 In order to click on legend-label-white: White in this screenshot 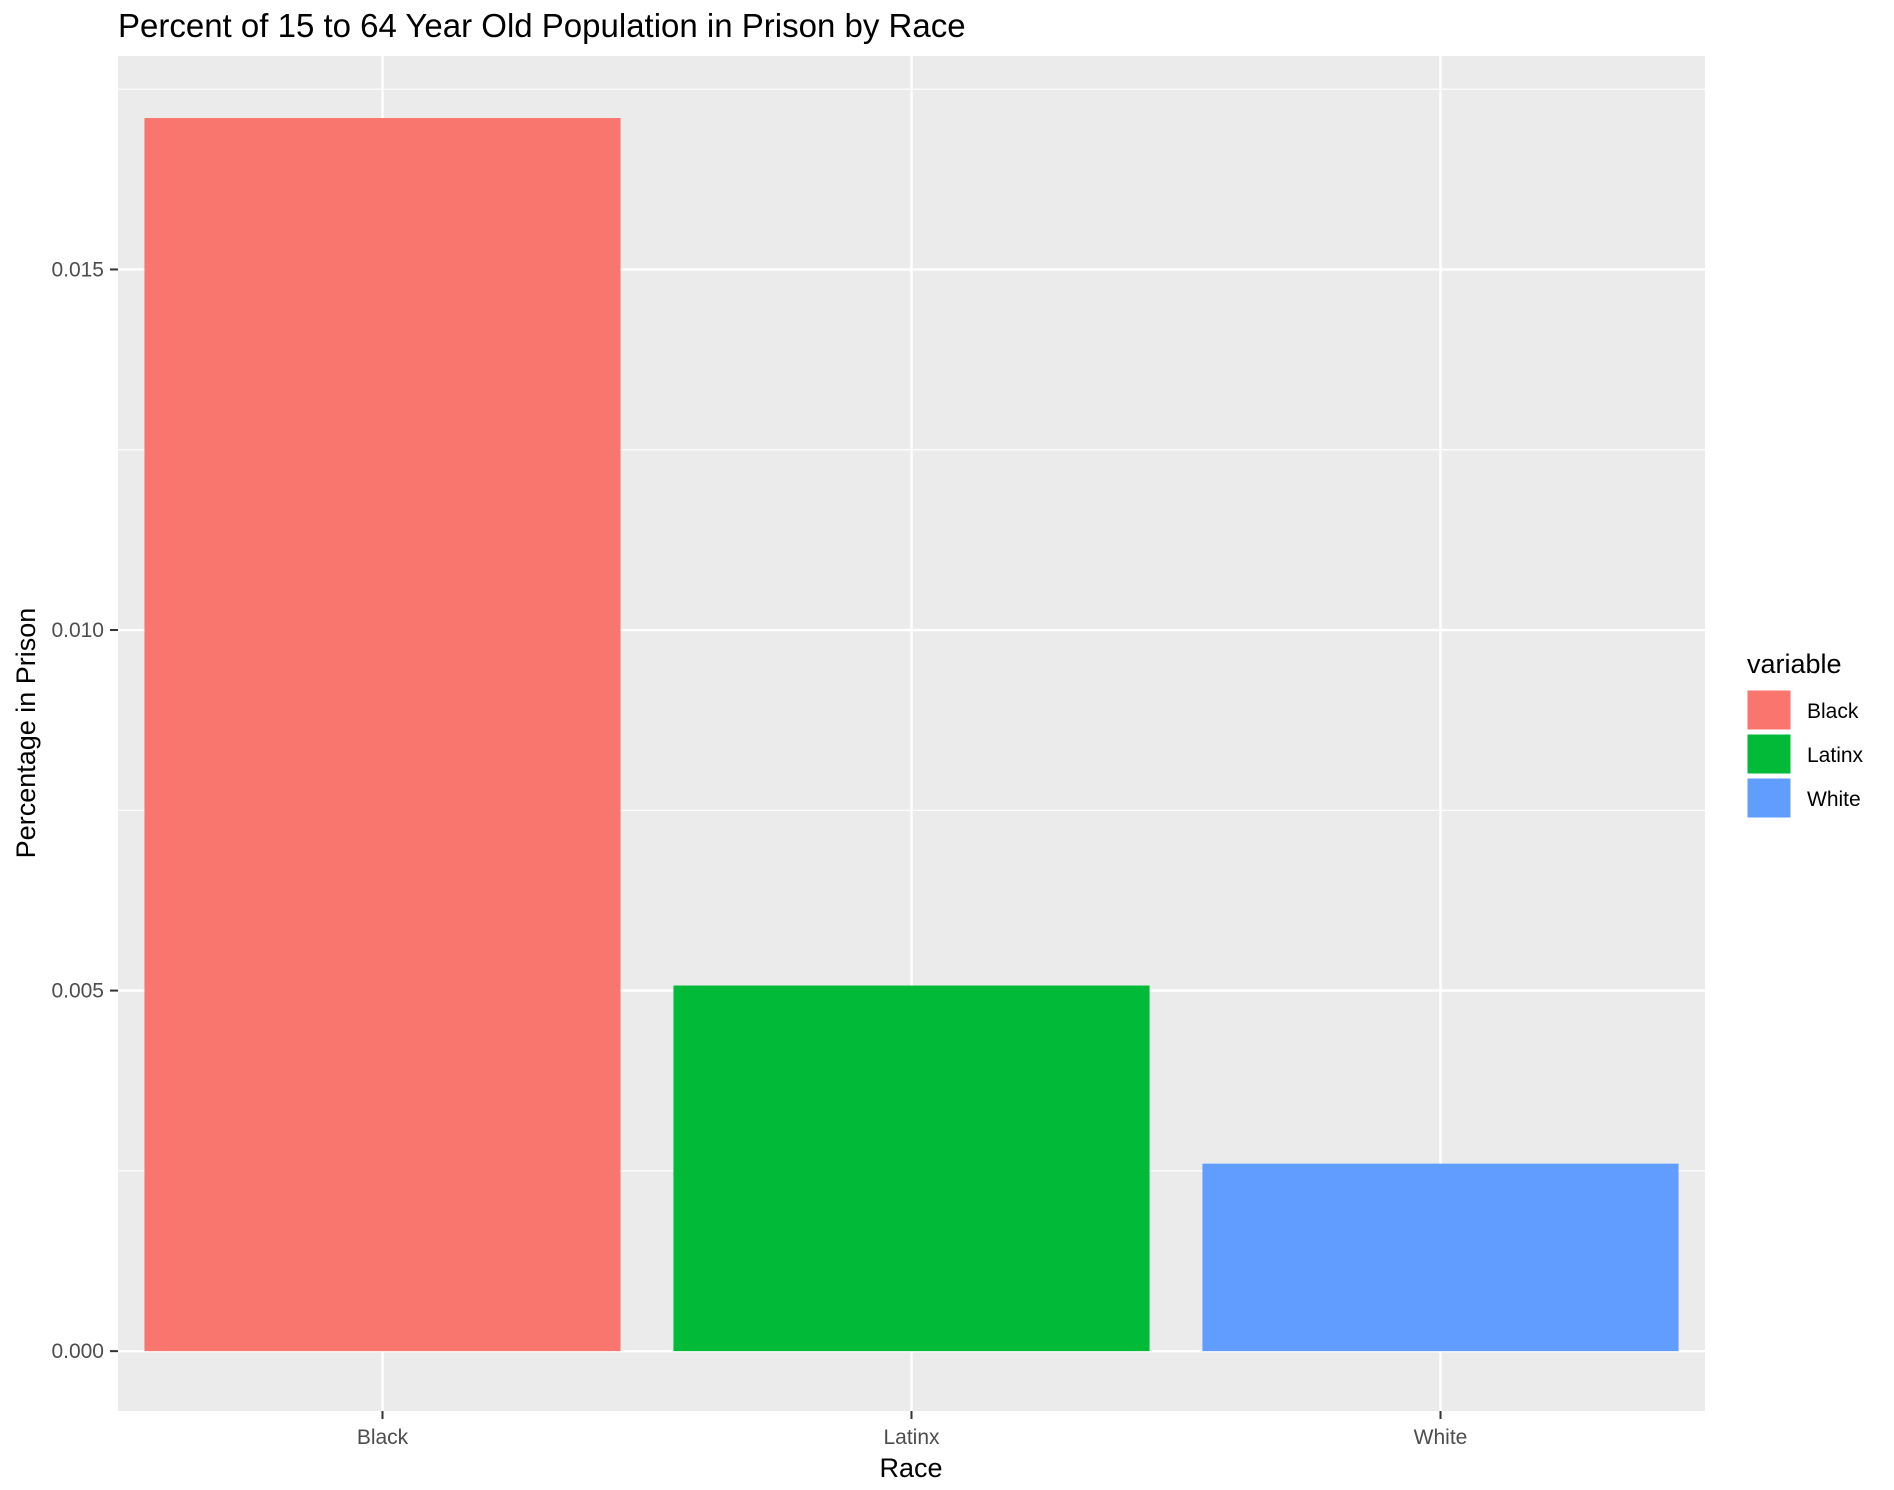, I will do `click(1834, 799)`.